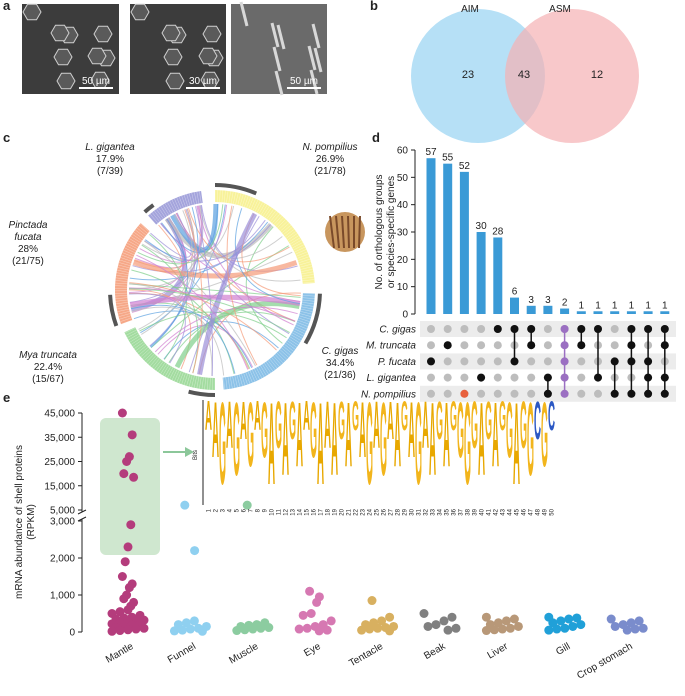  Describe the element at coordinates (337, 232) in the screenshot. I see `nautilus-stripe` at that location.